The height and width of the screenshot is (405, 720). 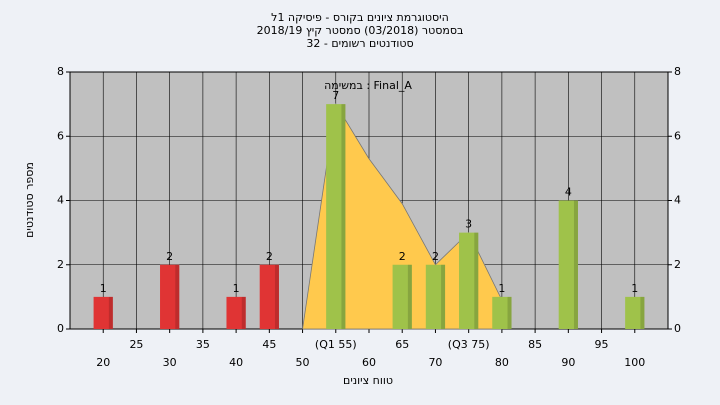 I want to click on x-tick-label: 95, so click(x=602, y=344).